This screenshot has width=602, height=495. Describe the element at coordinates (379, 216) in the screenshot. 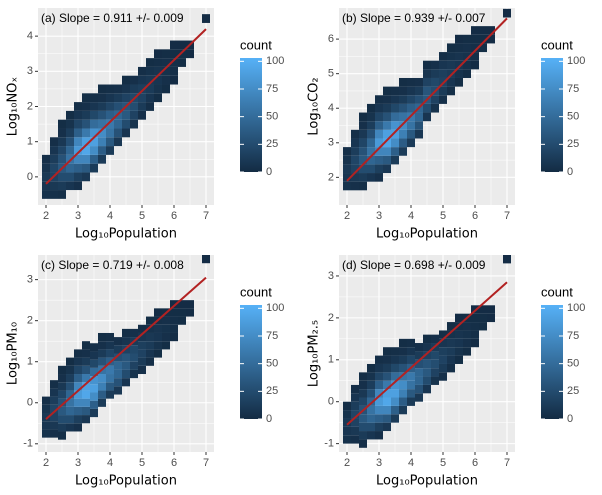

I see `x-tick-label: 3` at that location.